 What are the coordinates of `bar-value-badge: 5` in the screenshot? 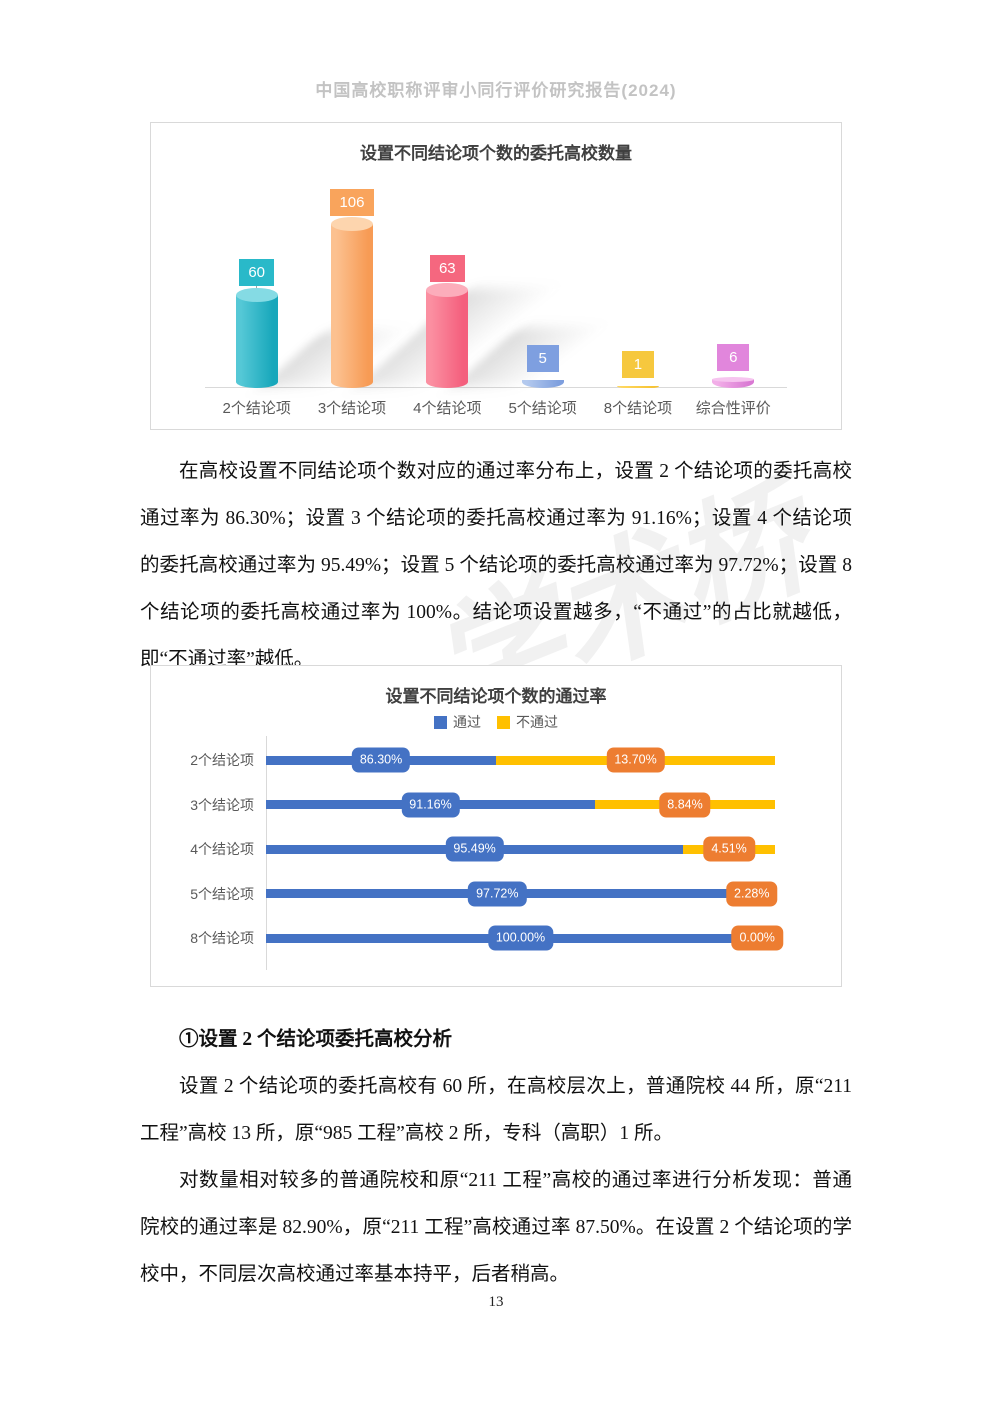 It's located at (542, 358).